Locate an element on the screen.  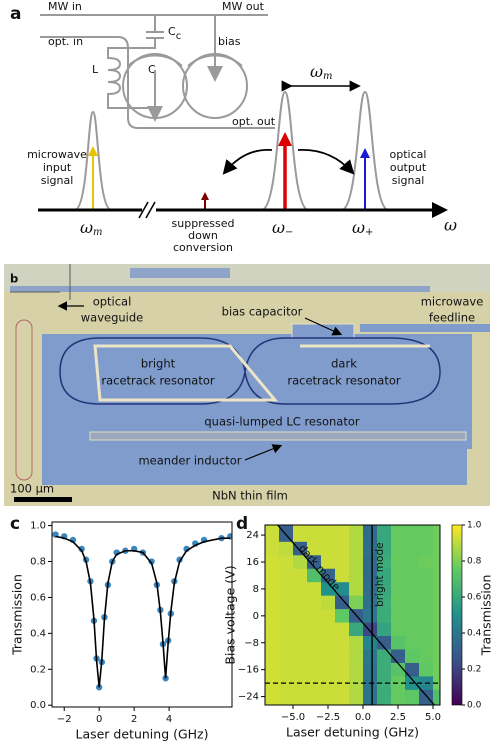
x-axis-label: Laser detuning (GHz) is located at coordinates (141, 734).